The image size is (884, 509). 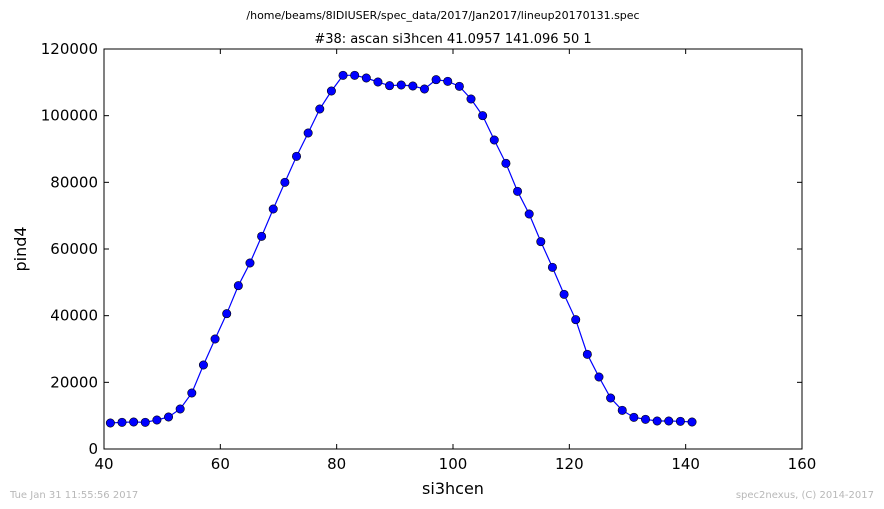 I want to click on y-tick-label: 80000, so click(x=74, y=182).